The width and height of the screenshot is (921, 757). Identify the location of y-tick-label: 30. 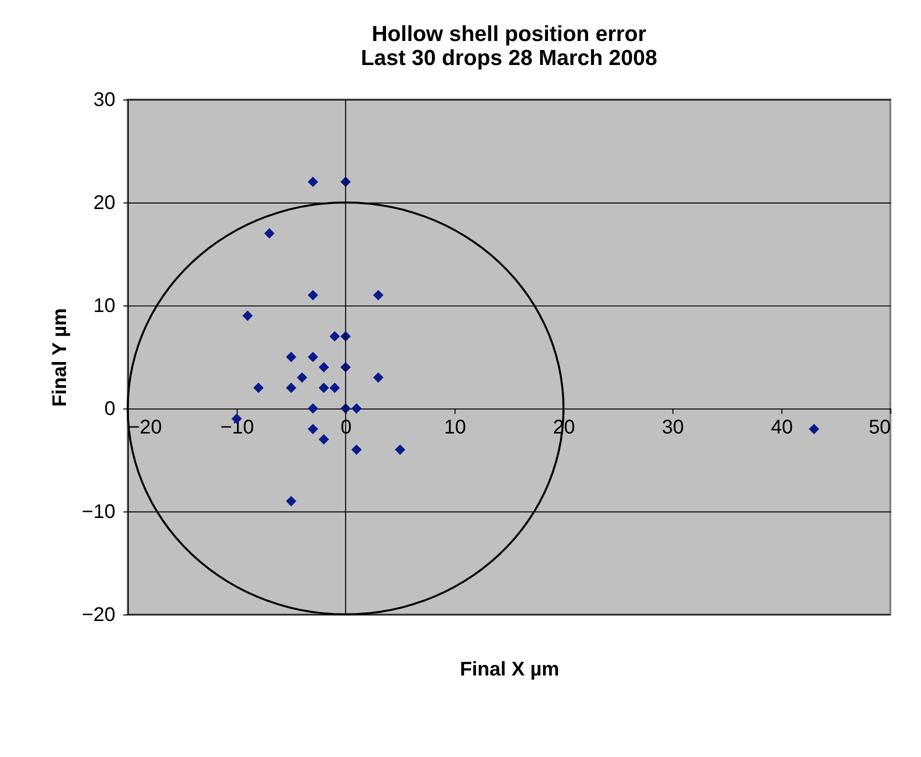
(104, 99).